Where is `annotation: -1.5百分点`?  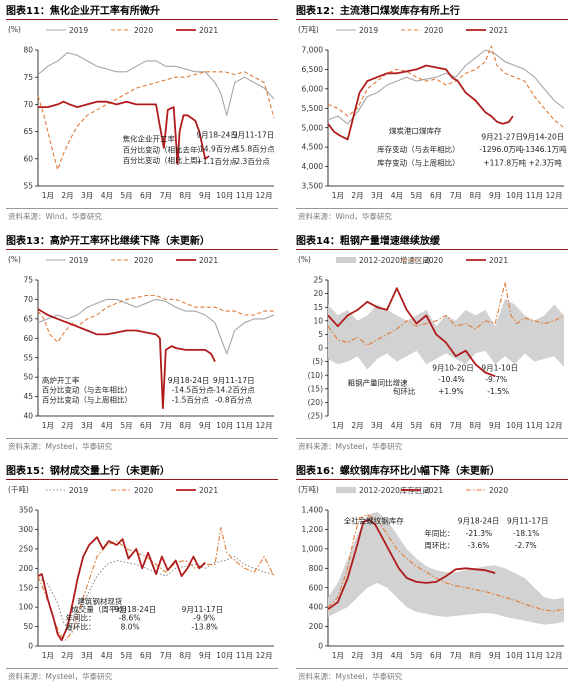
annotation: -1.5百分点 is located at coordinates (191, 399).